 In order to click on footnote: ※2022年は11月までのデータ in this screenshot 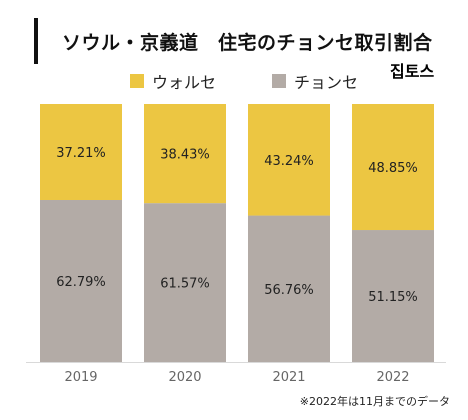, I will do `click(374, 401)`.